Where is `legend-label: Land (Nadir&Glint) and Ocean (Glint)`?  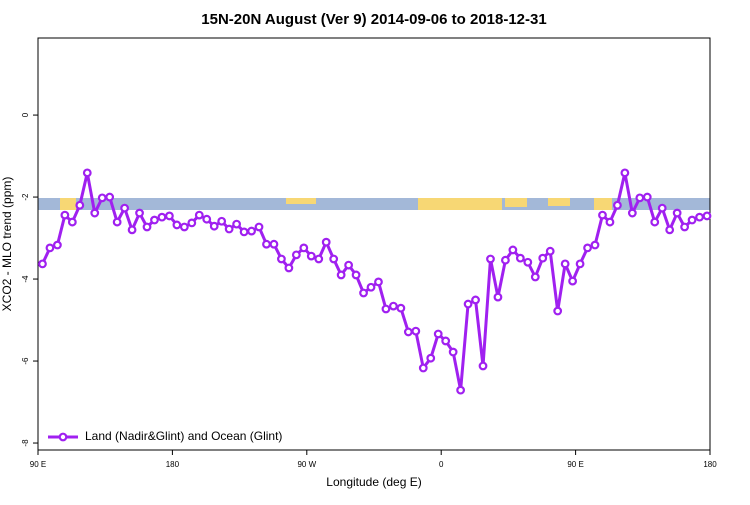 legend-label: Land (Nadir&Glint) and Ocean (Glint) is located at coordinates (183, 436).